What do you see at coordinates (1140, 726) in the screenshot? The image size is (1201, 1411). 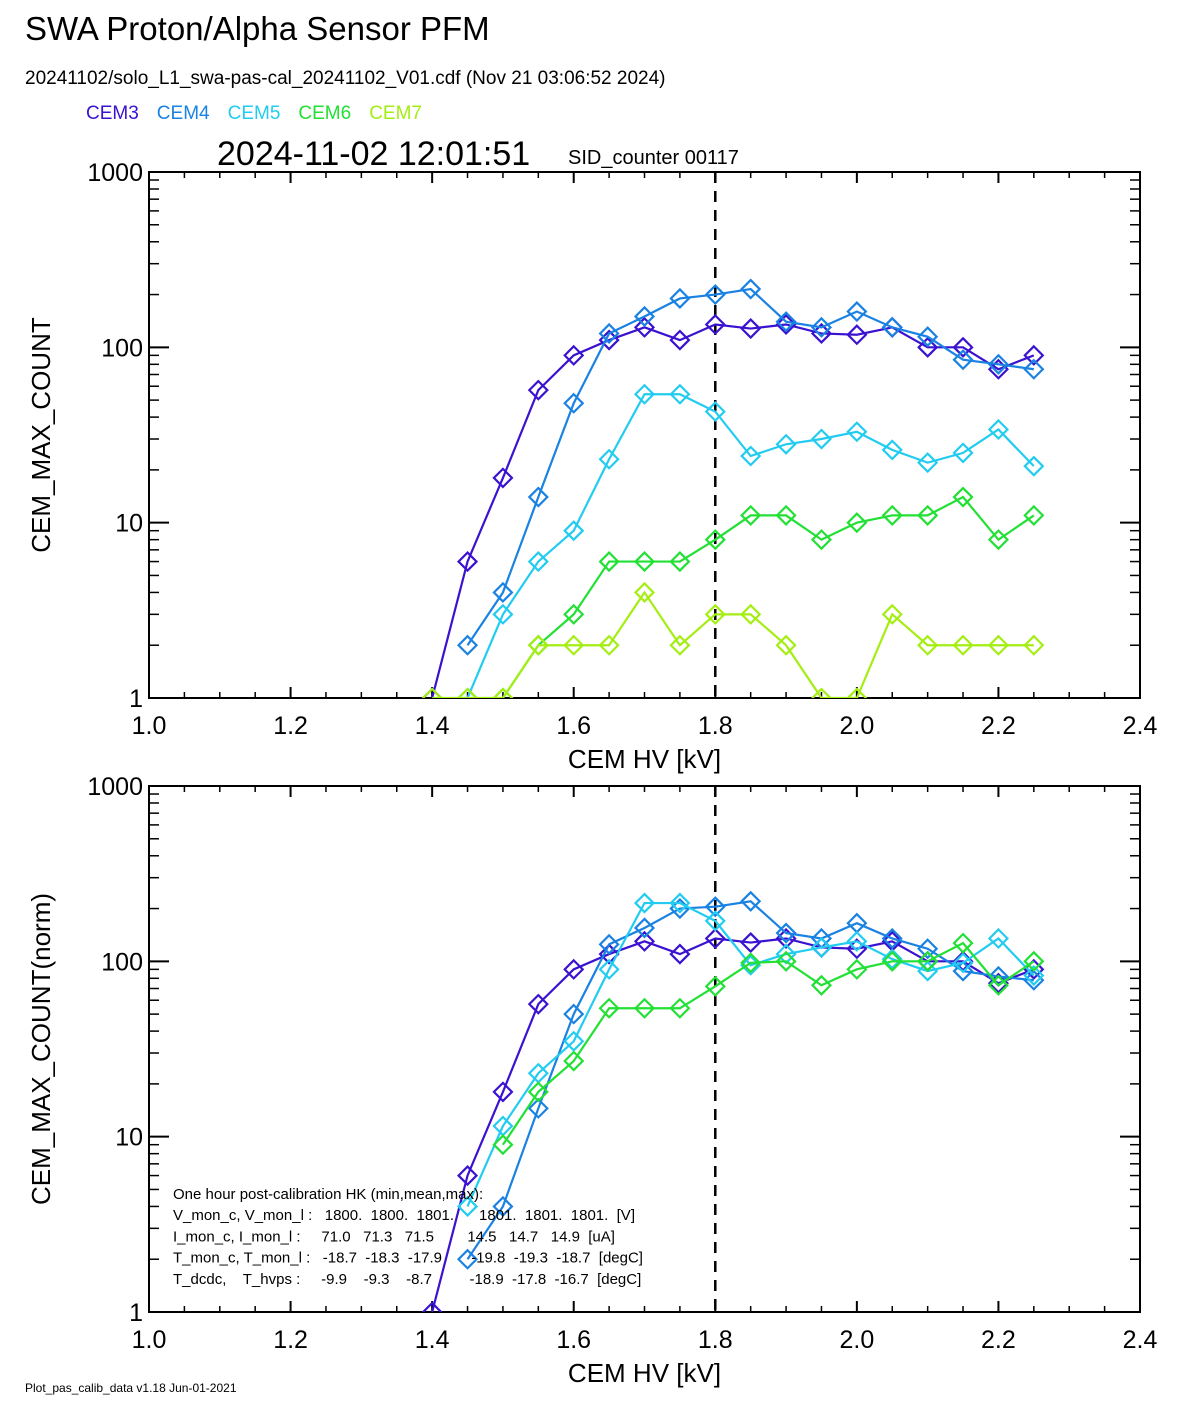 I see `x-tick-label: 2.4` at bounding box center [1140, 726].